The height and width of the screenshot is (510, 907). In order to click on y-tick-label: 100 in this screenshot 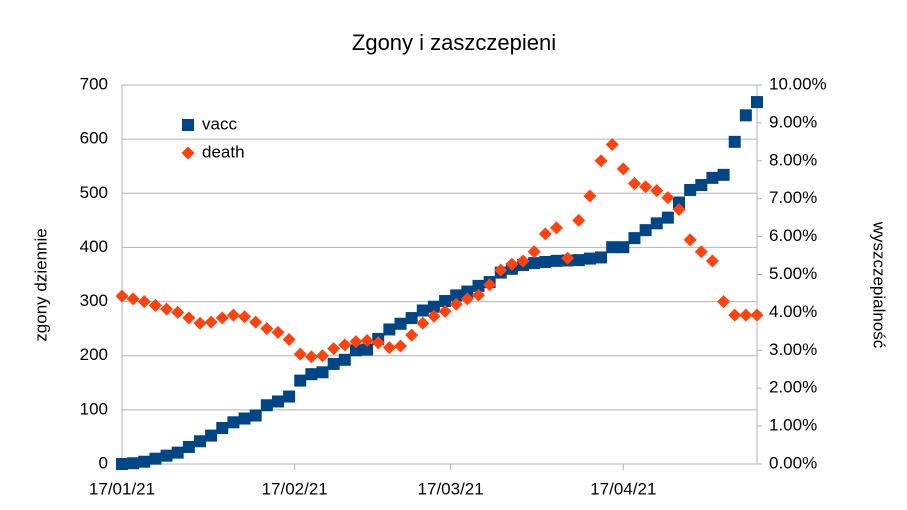, I will do `click(94, 408)`.